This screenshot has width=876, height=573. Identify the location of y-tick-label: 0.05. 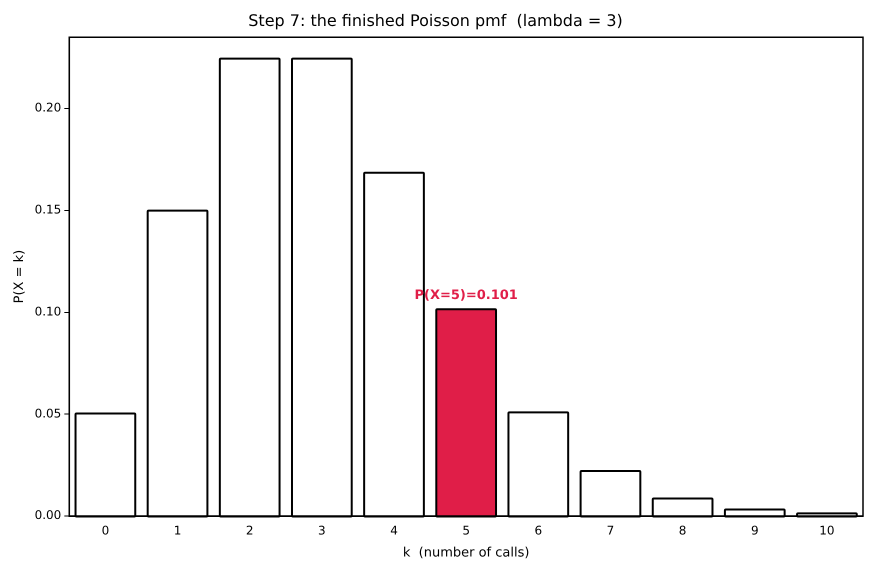
(48, 413).